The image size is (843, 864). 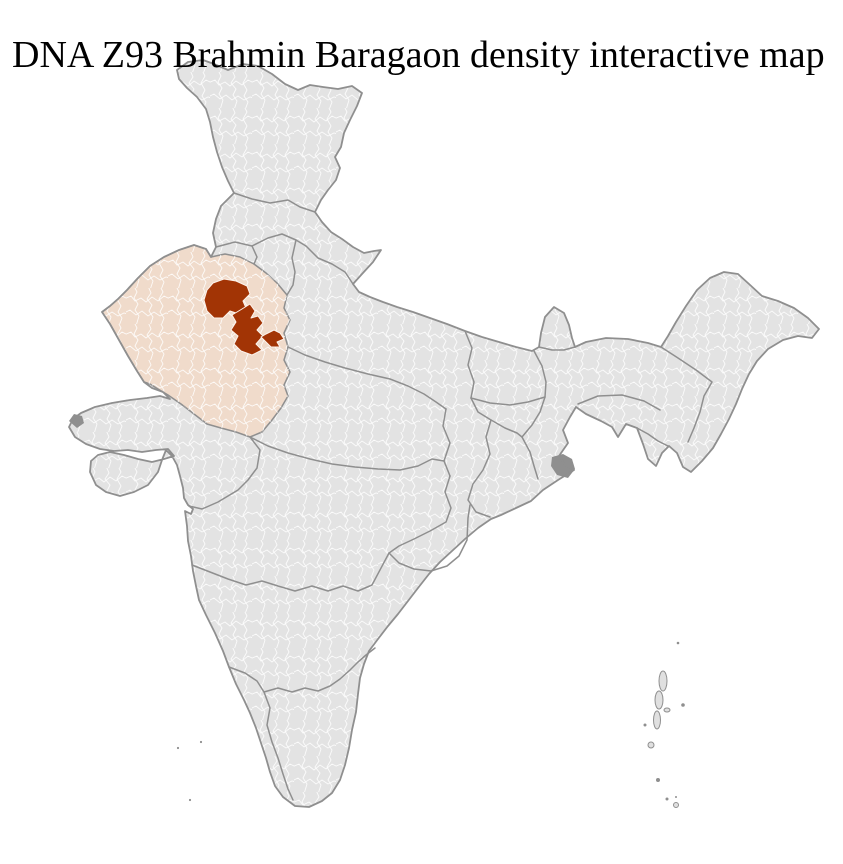 What do you see at coordinates (247, 329) in the screenshot?
I see `highlighted-district-central` at bounding box center [247, 329].